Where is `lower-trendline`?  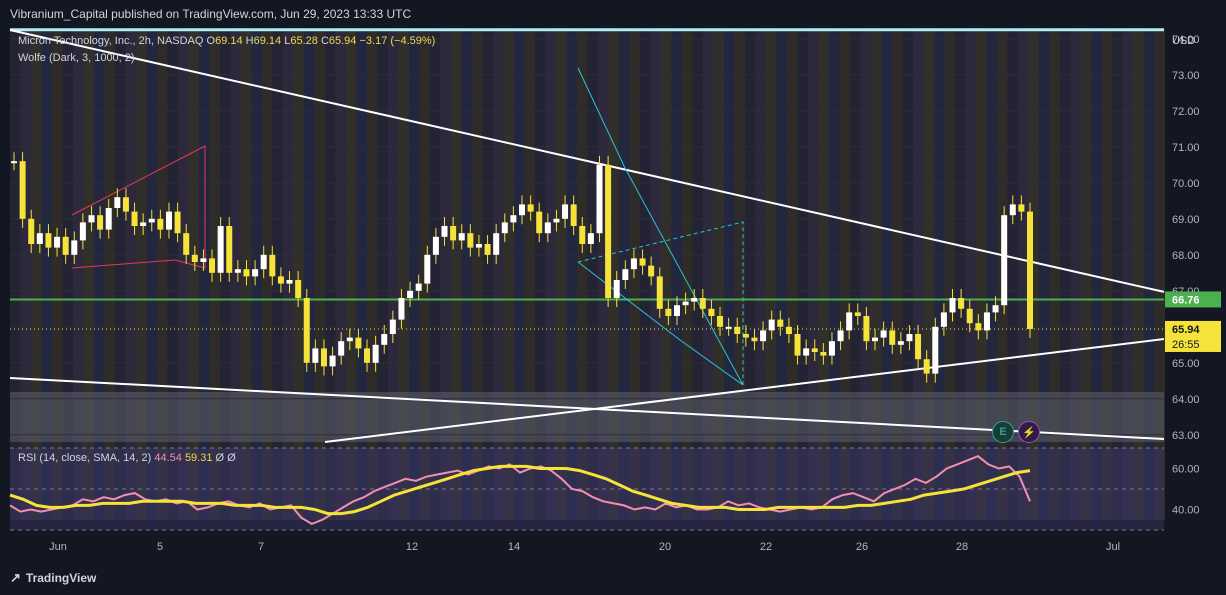
lower-trendline is located at coordinates (587, 408).